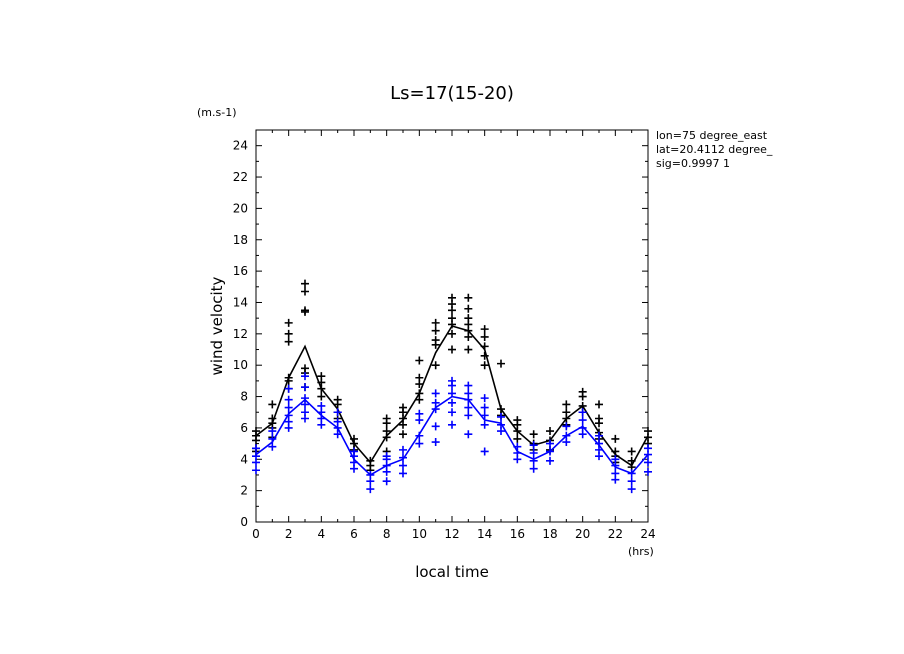 The height and width of the screenshot is (654, 904). What do you see at coordinates (714, 149) in the screenshot?
I see `info-lat: lat=20.4112 degree_` at bounding box center [714, 149].